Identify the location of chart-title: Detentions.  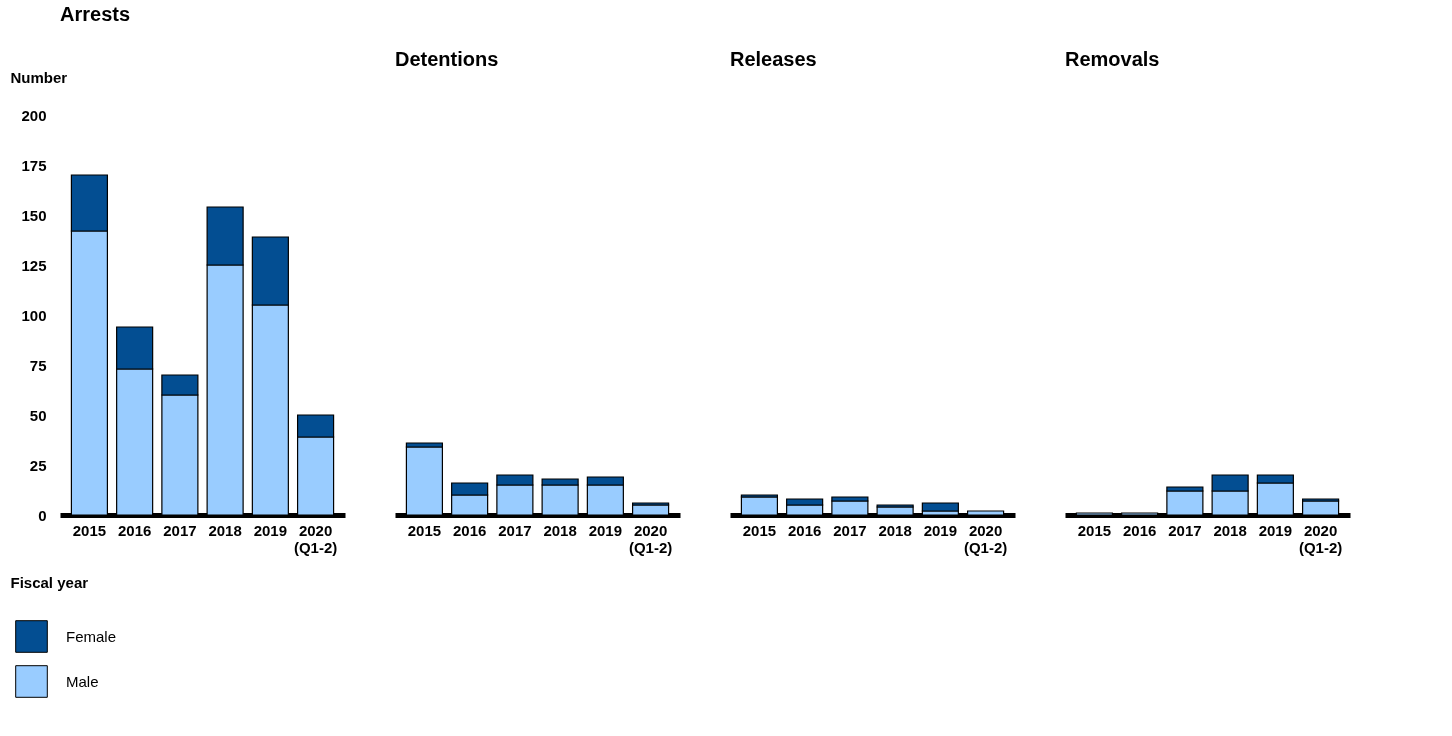
(447, 59).